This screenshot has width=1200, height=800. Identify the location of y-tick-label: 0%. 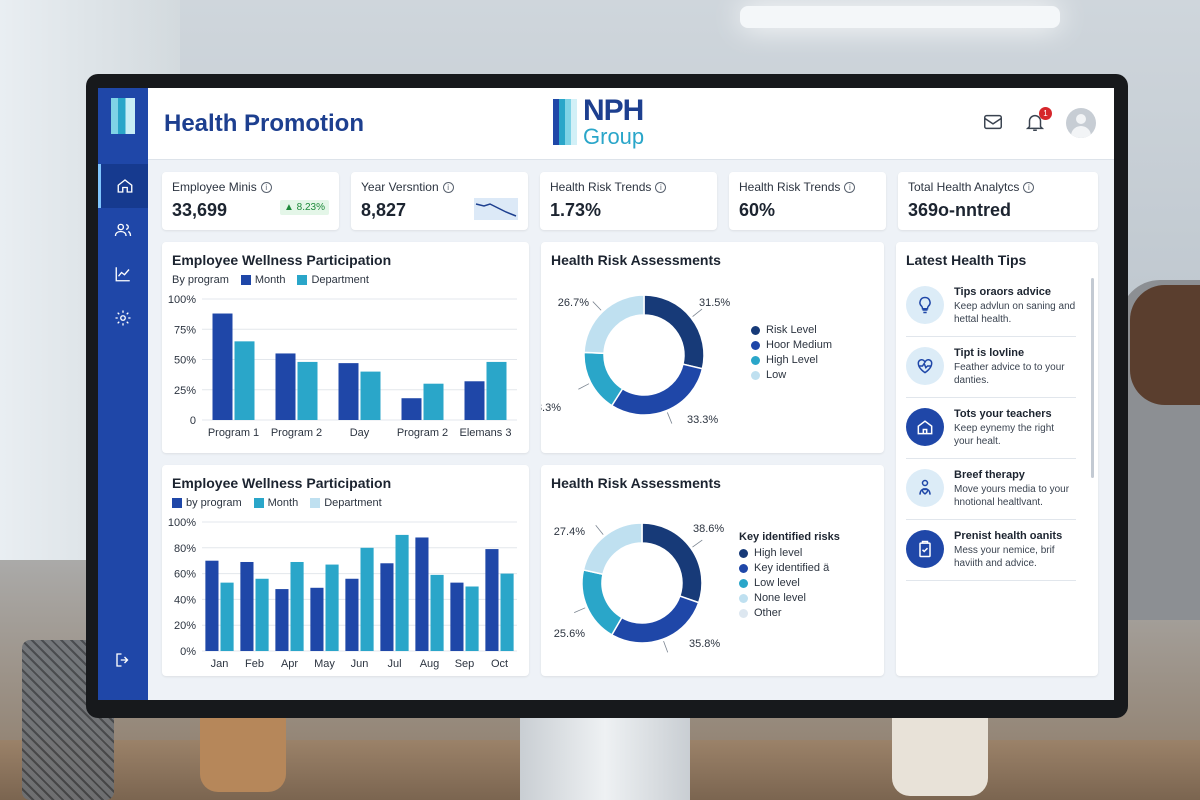
(188, 652).